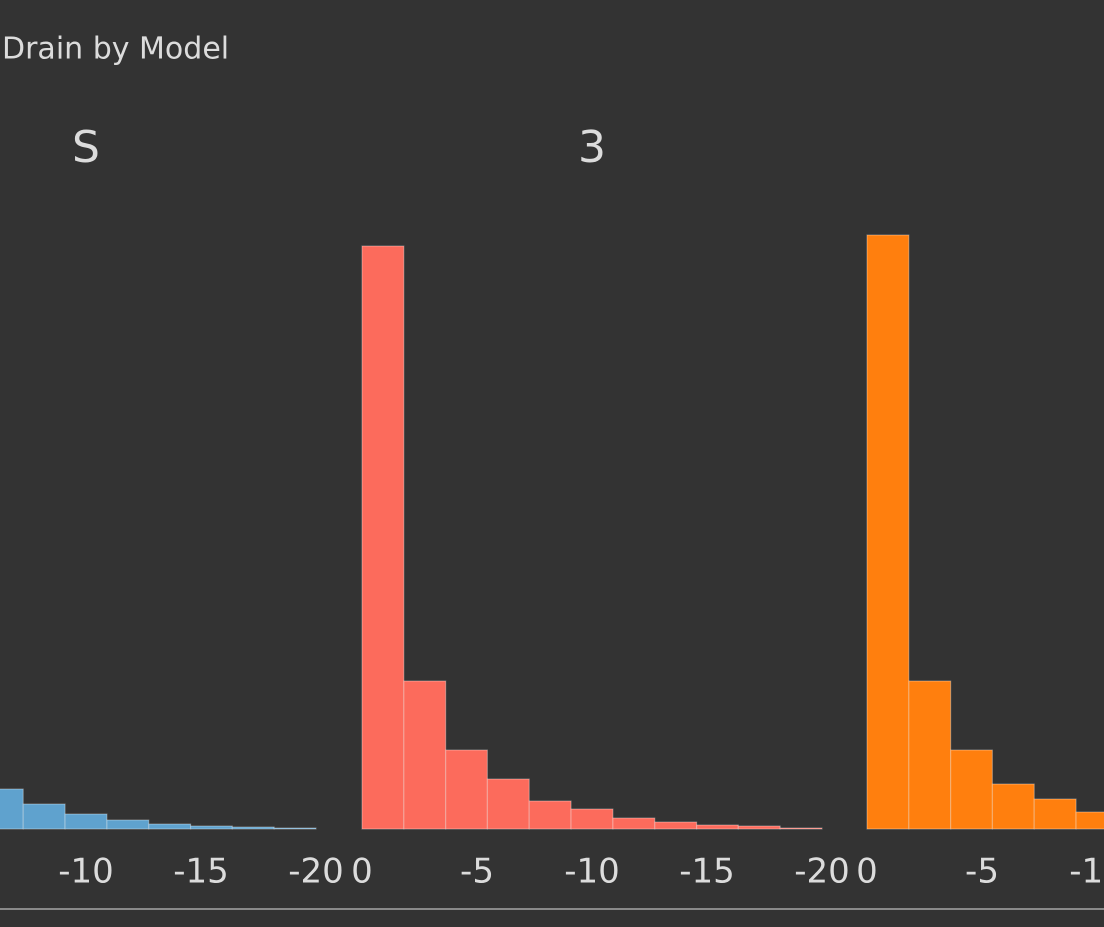 This screenshot has width=1104, height=927. What do you see at coordinates (86, 147) in the screenshot?
I see `panel-title: S` at bounding box center [86, 147].